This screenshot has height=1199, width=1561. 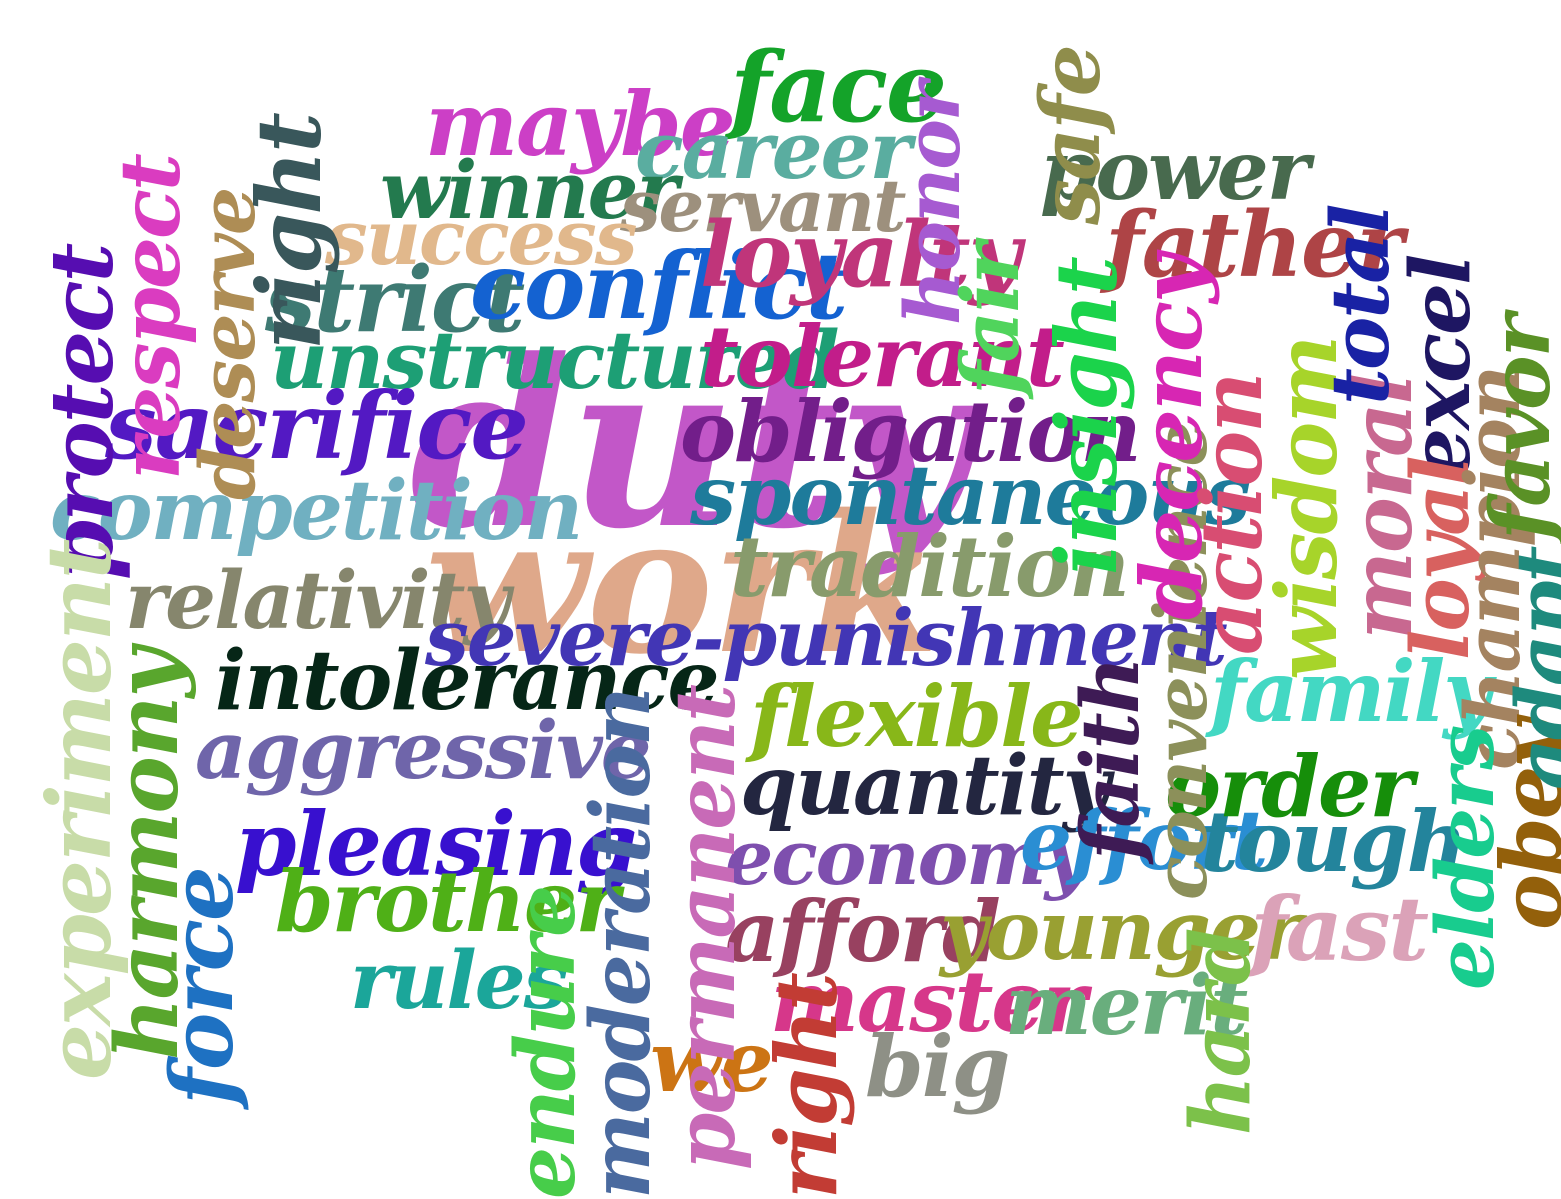 What do you see at coordinates (683, 584) in the screenshot?
I see `word-work: work` at bounding box center [683, 584].